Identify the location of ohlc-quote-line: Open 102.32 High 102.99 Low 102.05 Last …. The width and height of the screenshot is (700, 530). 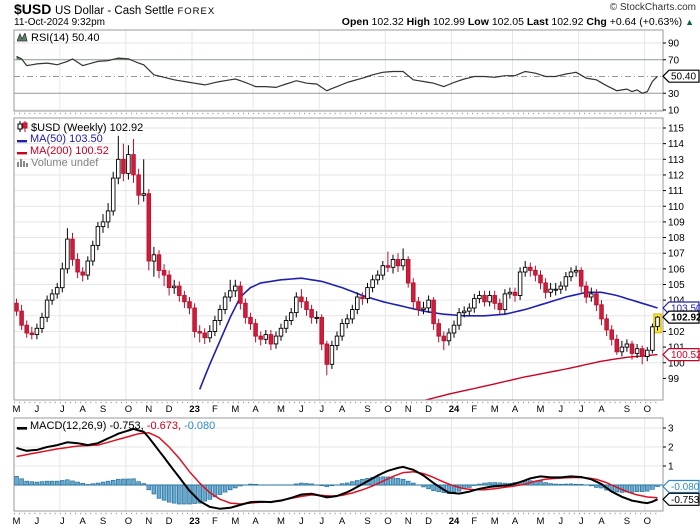
(518, 22).